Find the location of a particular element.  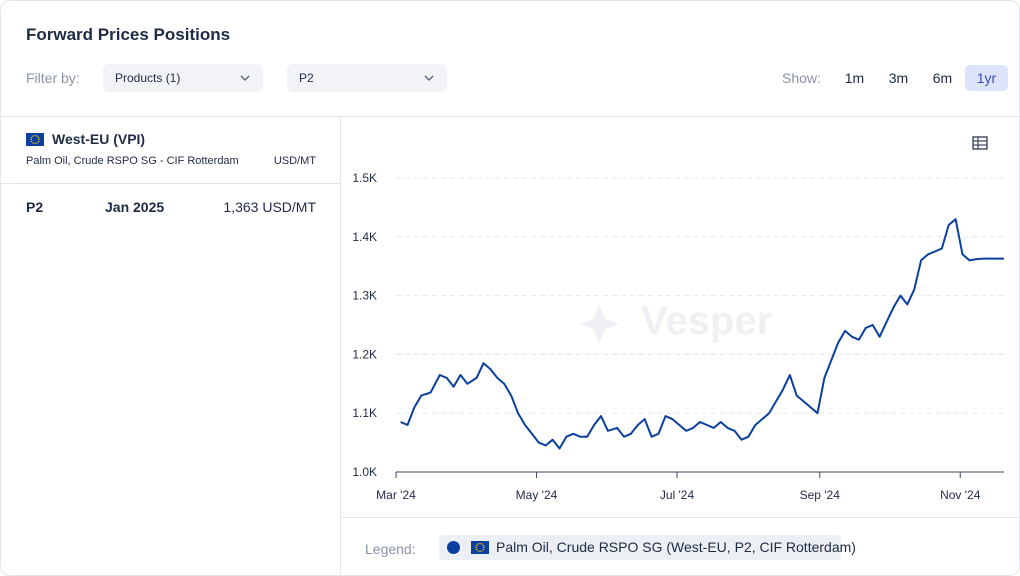

position-filter-value: P2 is located at coordinates (306, 78).